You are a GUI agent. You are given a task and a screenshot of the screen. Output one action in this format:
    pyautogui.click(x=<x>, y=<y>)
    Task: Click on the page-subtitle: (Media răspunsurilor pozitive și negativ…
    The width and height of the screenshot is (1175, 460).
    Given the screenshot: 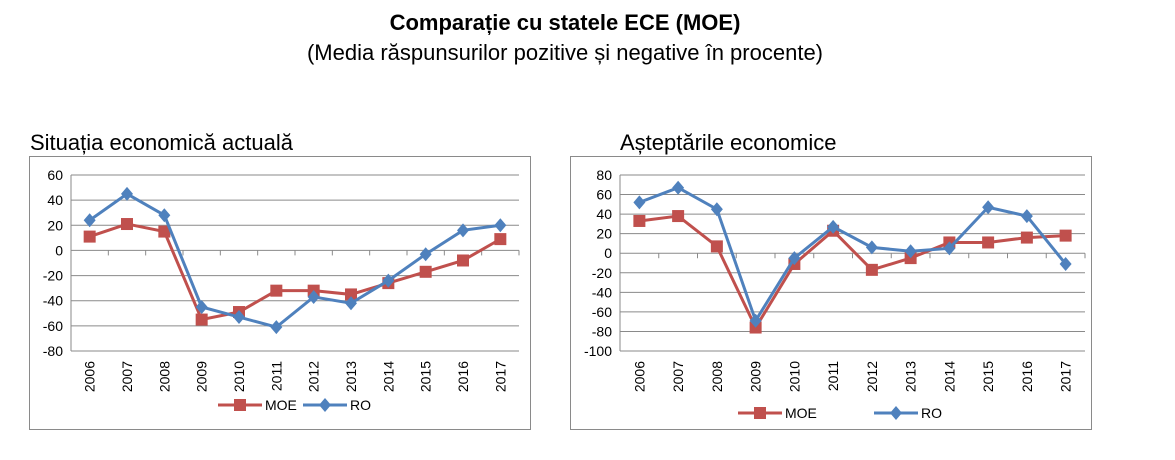 What is the action you would take?
    pyautogui.click(x=565, y=52)
    